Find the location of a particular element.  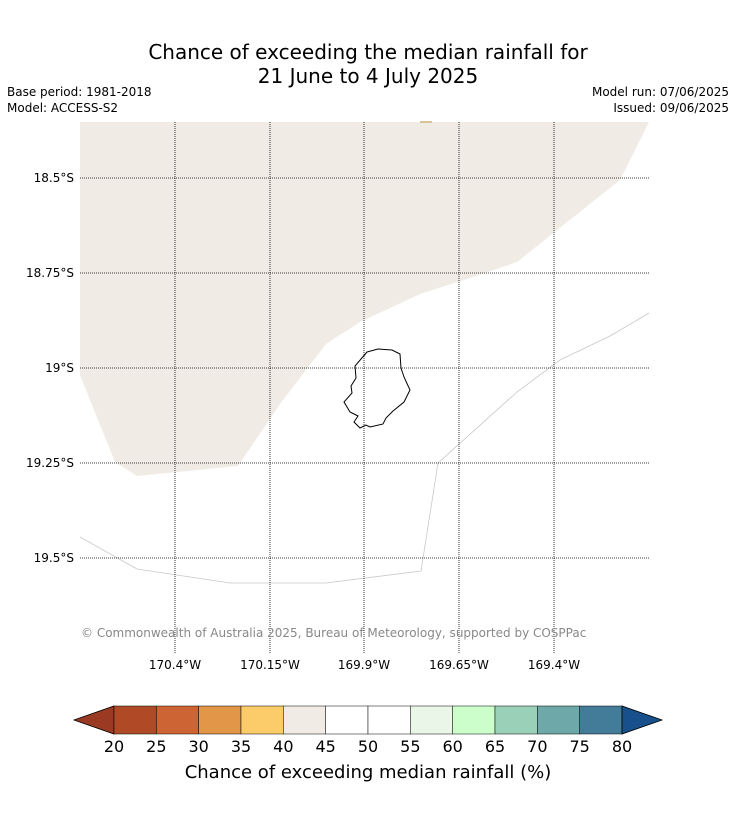

colorbar-tick-label: 35 is located at coordinates (241, 746).